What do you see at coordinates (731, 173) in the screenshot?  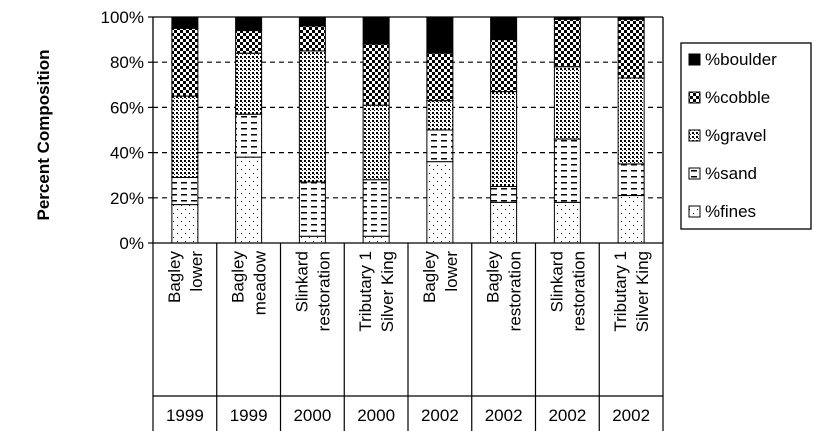 I see `legend-label: %sand` at bounding box center [731, 173].